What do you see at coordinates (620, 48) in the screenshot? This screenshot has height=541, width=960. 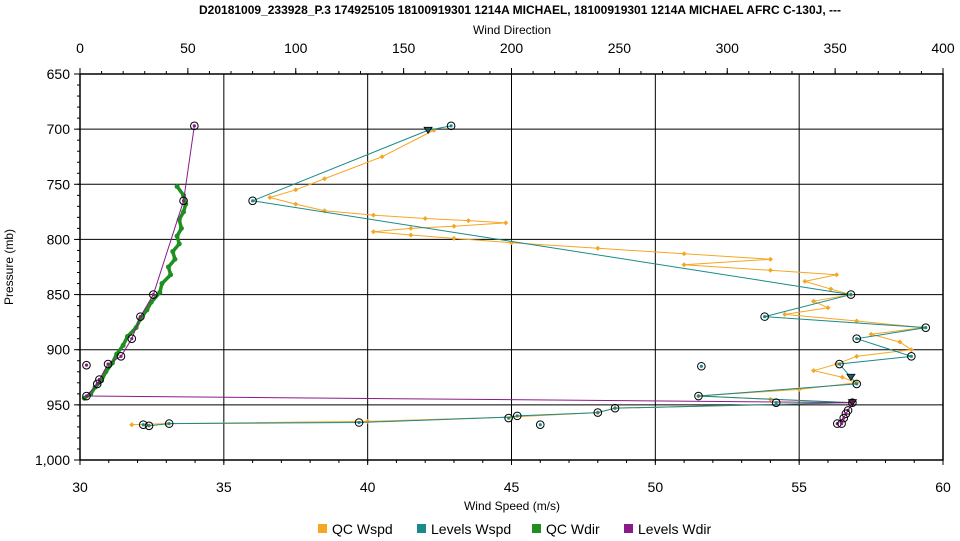 I see `x2-tick-label: 250` at bounding box center [620, 48].